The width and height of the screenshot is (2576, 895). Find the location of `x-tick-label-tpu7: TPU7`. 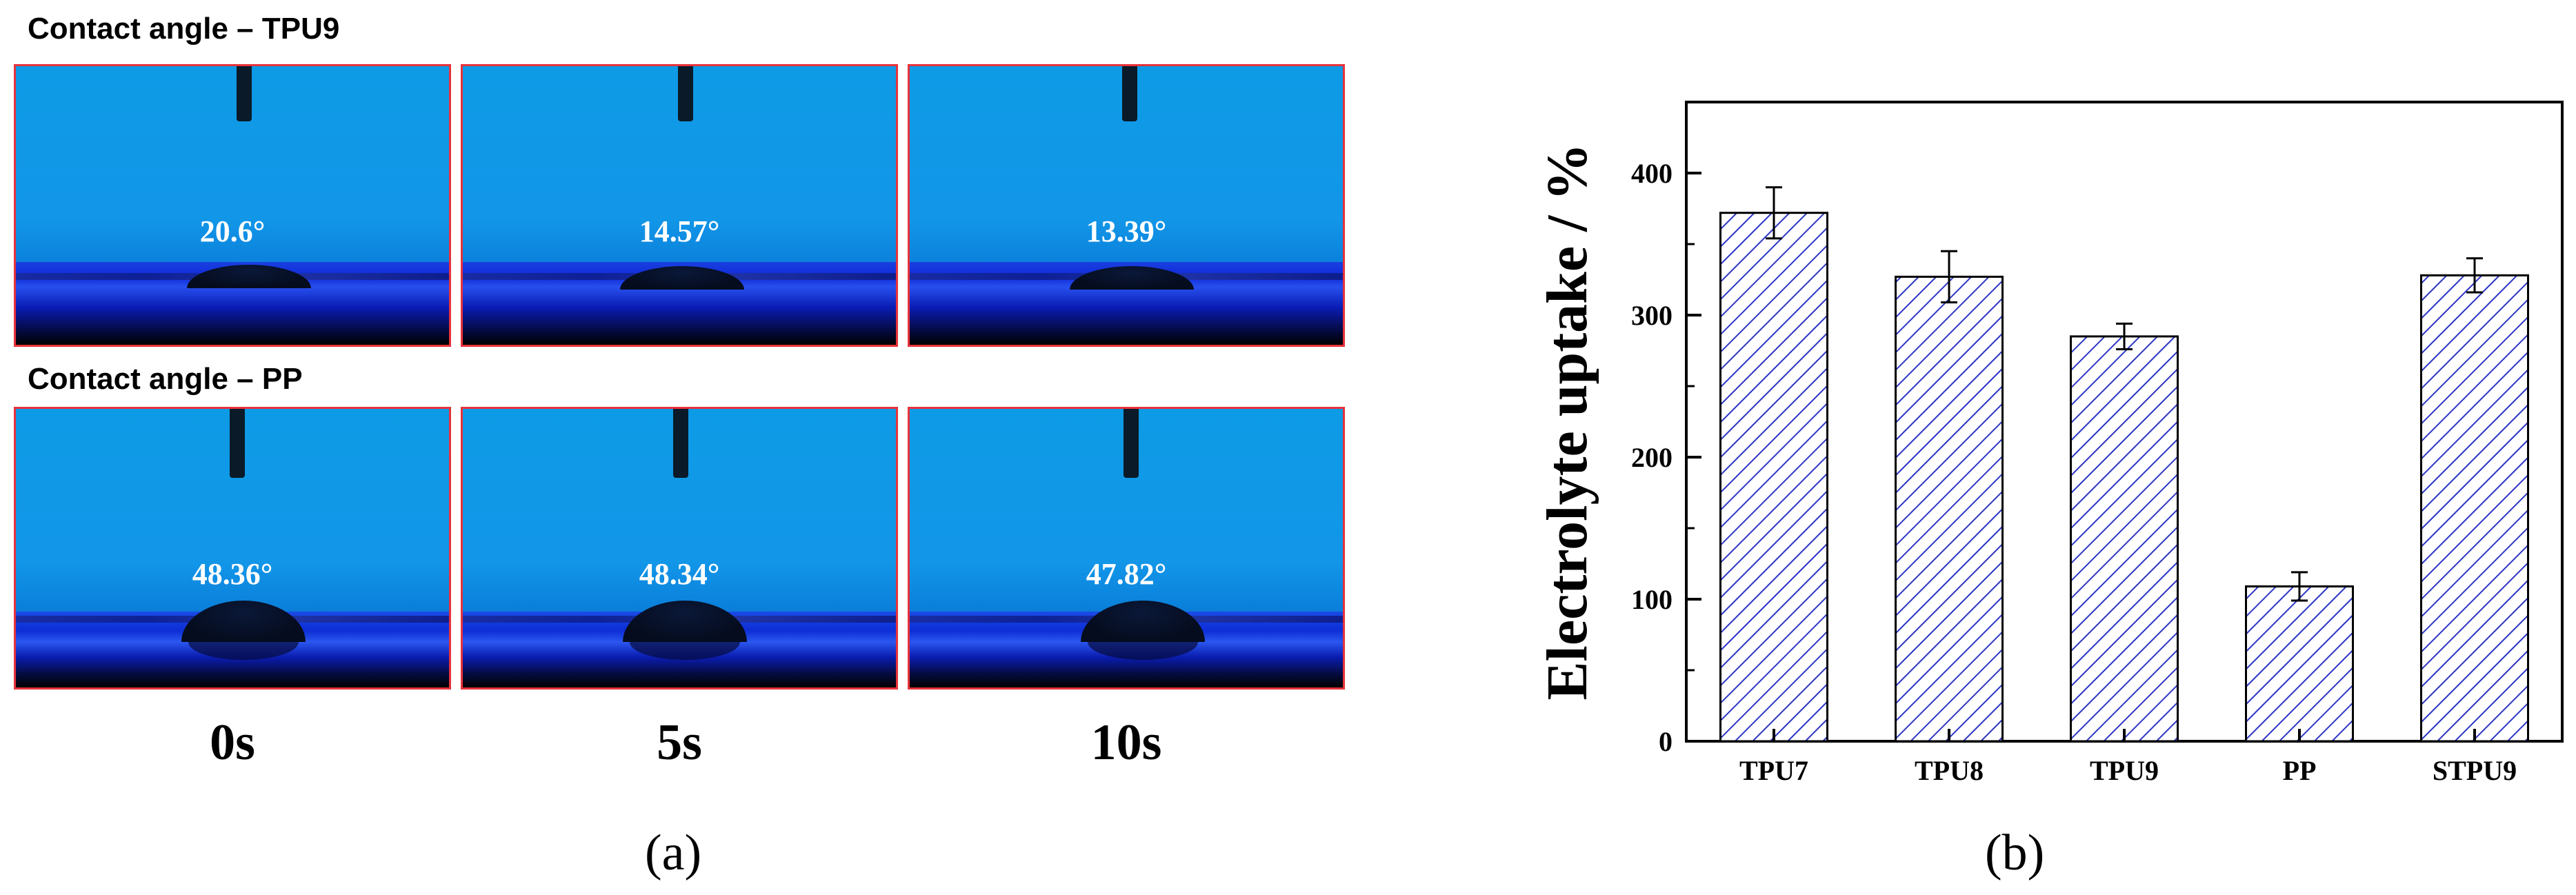

x-tick-label-tpu7: TPU7 is located at coordinates (1773, 770).